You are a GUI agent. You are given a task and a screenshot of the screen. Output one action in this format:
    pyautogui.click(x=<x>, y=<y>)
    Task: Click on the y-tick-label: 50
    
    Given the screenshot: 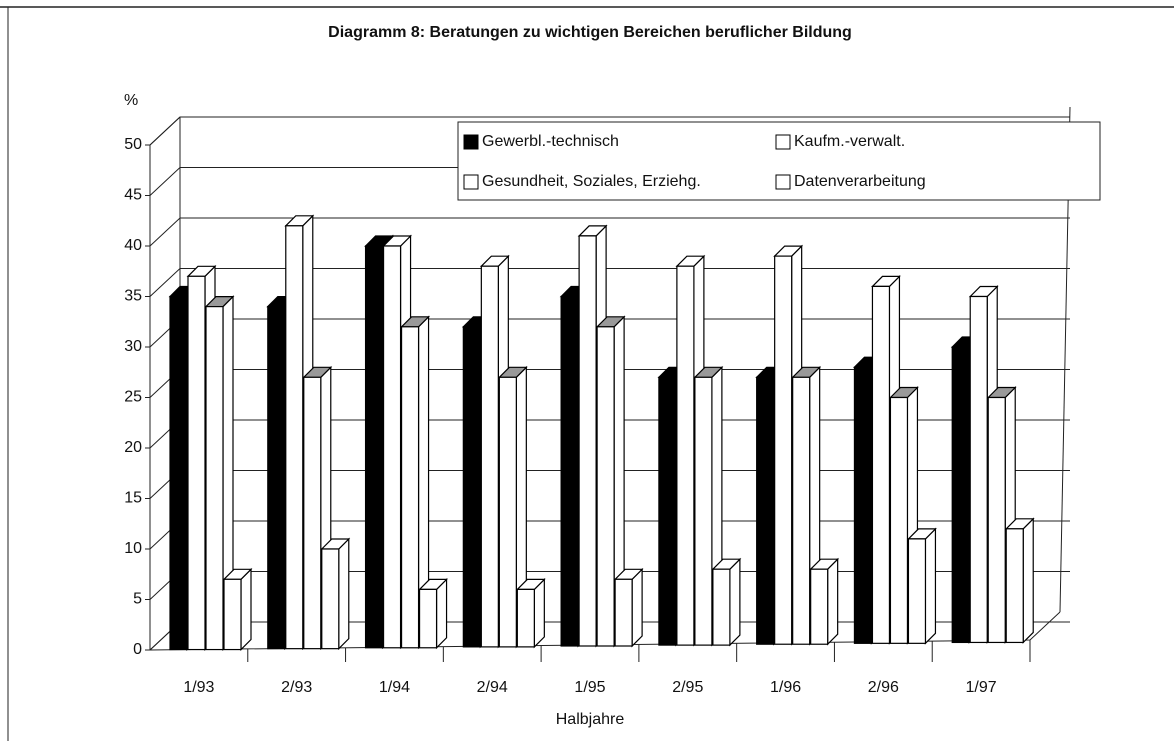 What is the action you would take?
    pyautogui.click(x=133, y=144)
    